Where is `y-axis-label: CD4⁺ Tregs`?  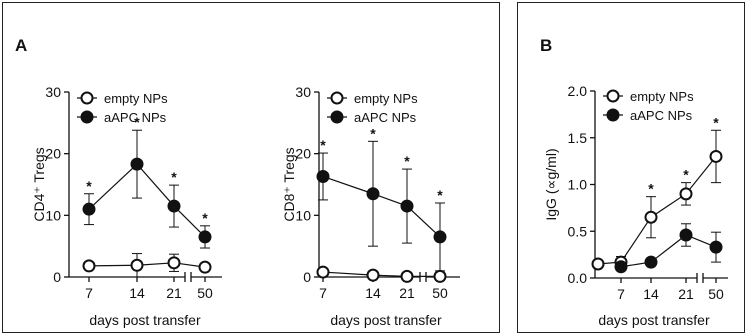 y-axis-label: CD4⁺ Tregs is located at coordinates (39, 184).